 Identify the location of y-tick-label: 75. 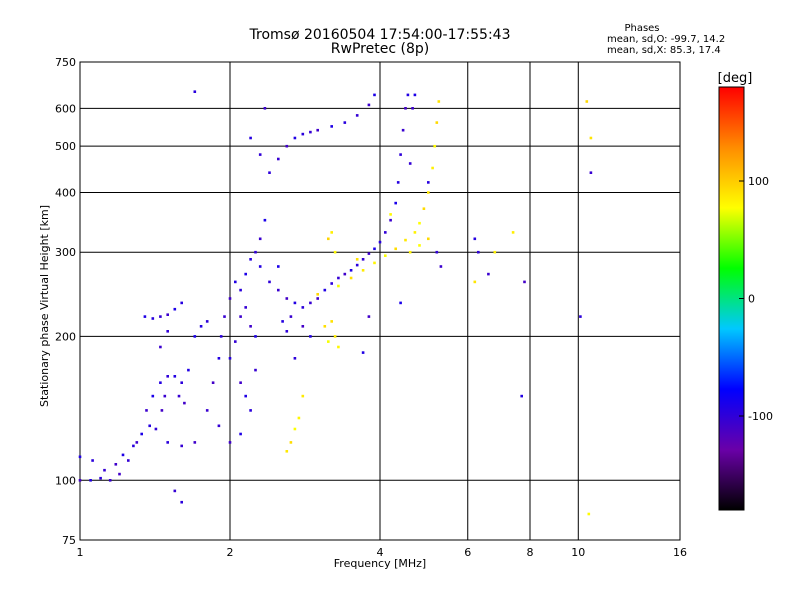
(69, 540).